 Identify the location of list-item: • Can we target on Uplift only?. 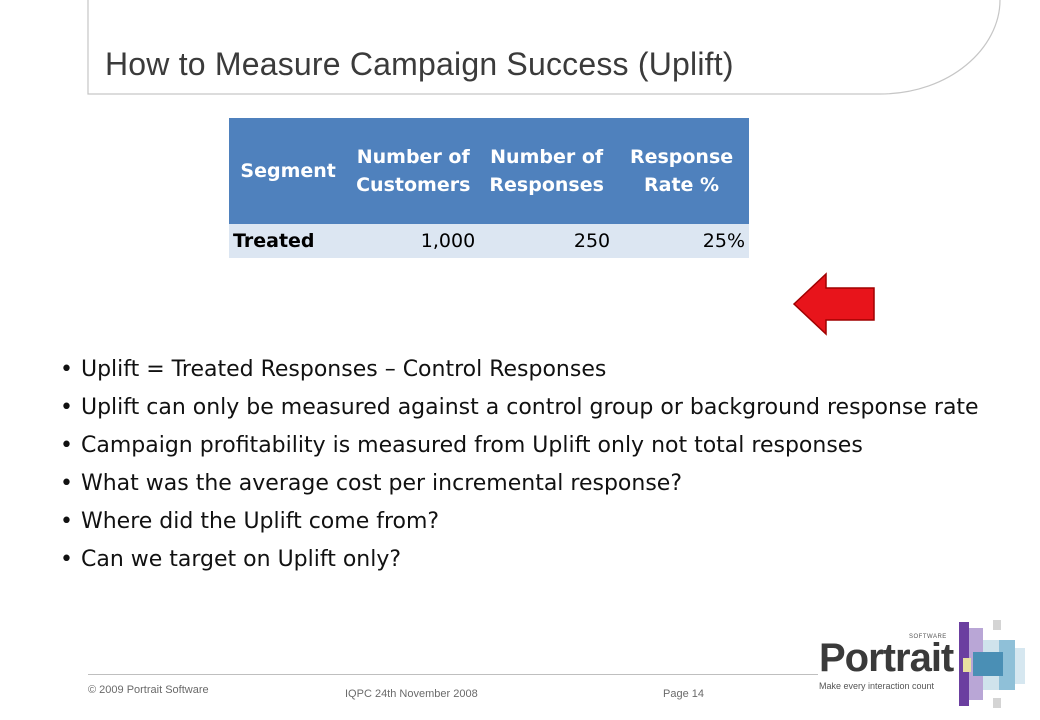
(231, 559).